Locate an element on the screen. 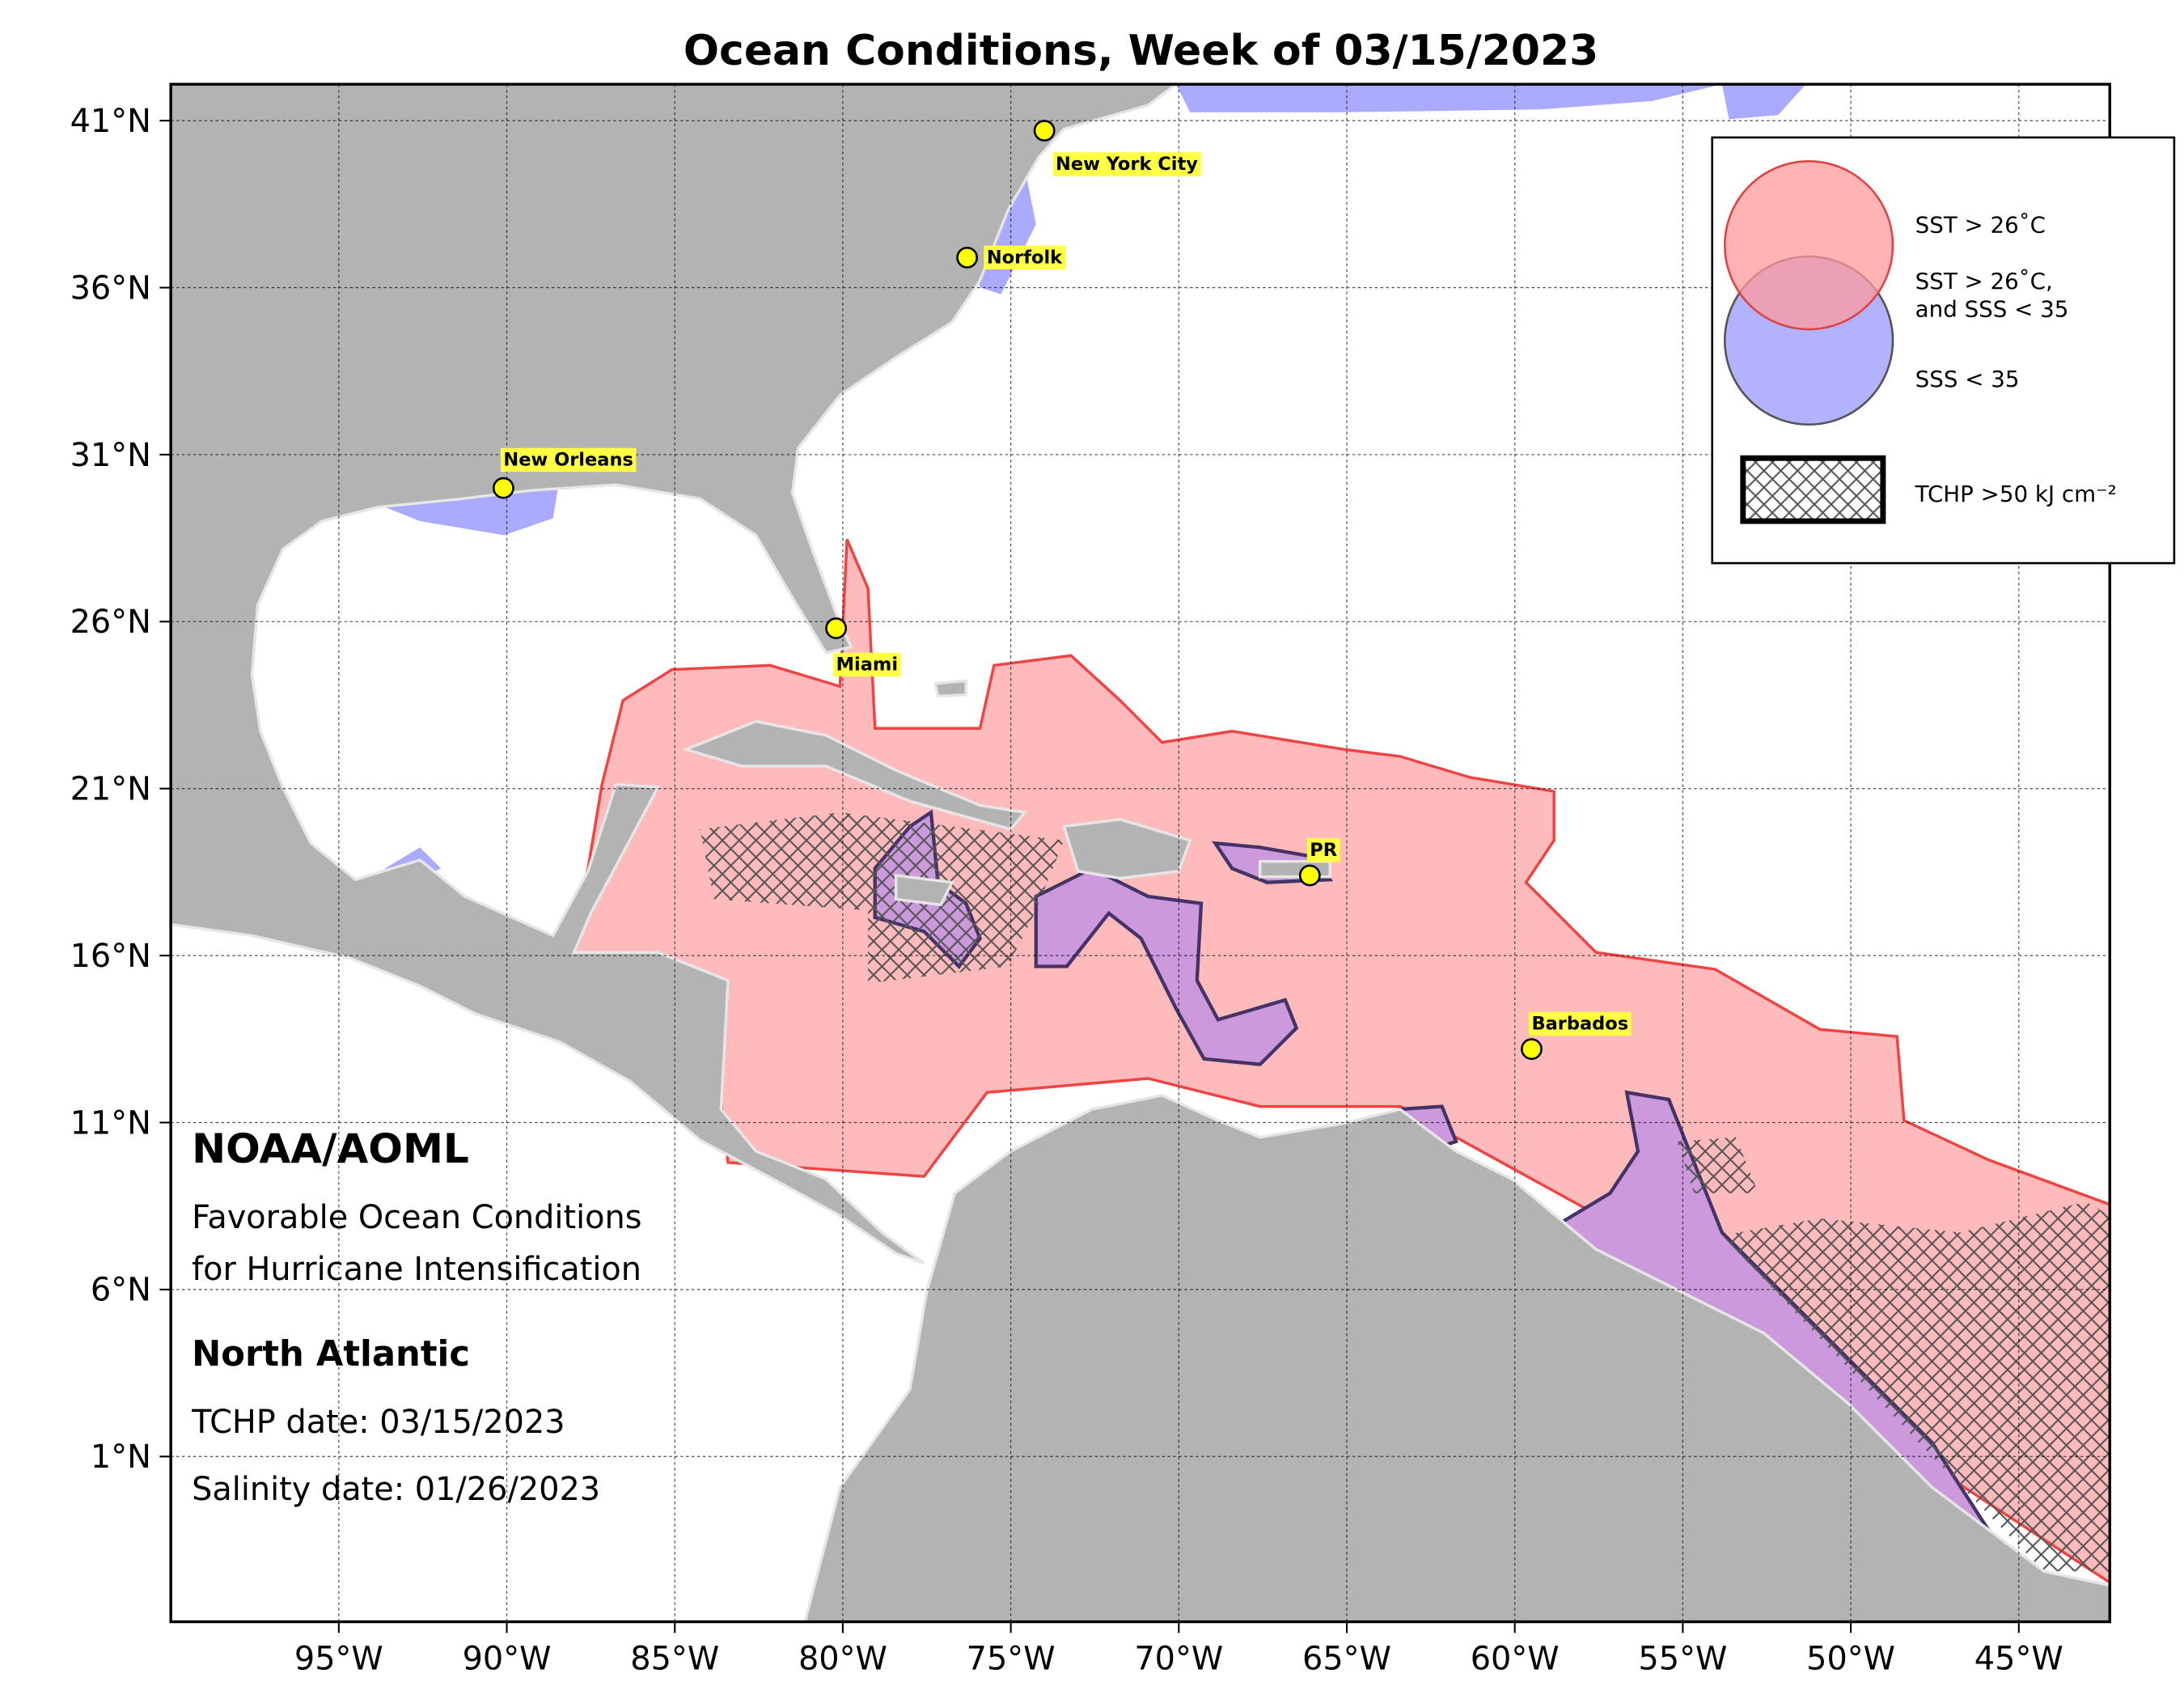  salinity-date: Salinity date: 01/26/2023 is located at coordinates (396, 1489).